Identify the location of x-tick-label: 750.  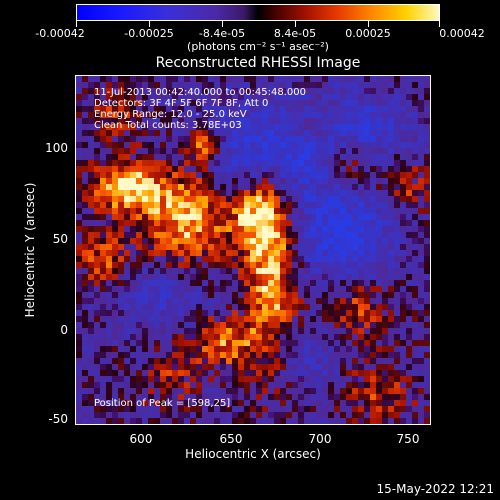
(408, 439).